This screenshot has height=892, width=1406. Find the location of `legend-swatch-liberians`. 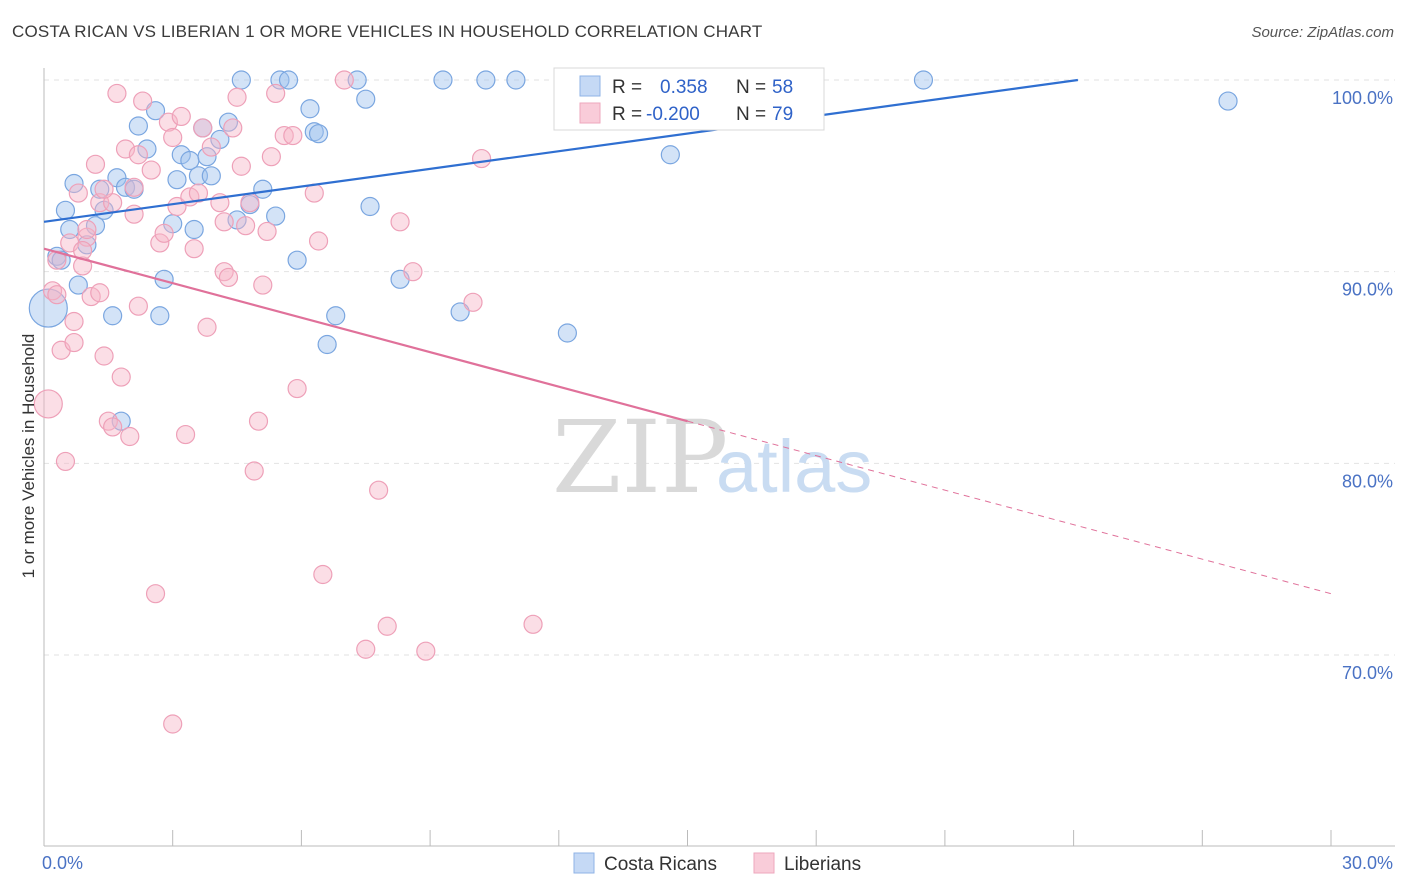

legend-swatch-liberians is located at coordinates (590, 113).